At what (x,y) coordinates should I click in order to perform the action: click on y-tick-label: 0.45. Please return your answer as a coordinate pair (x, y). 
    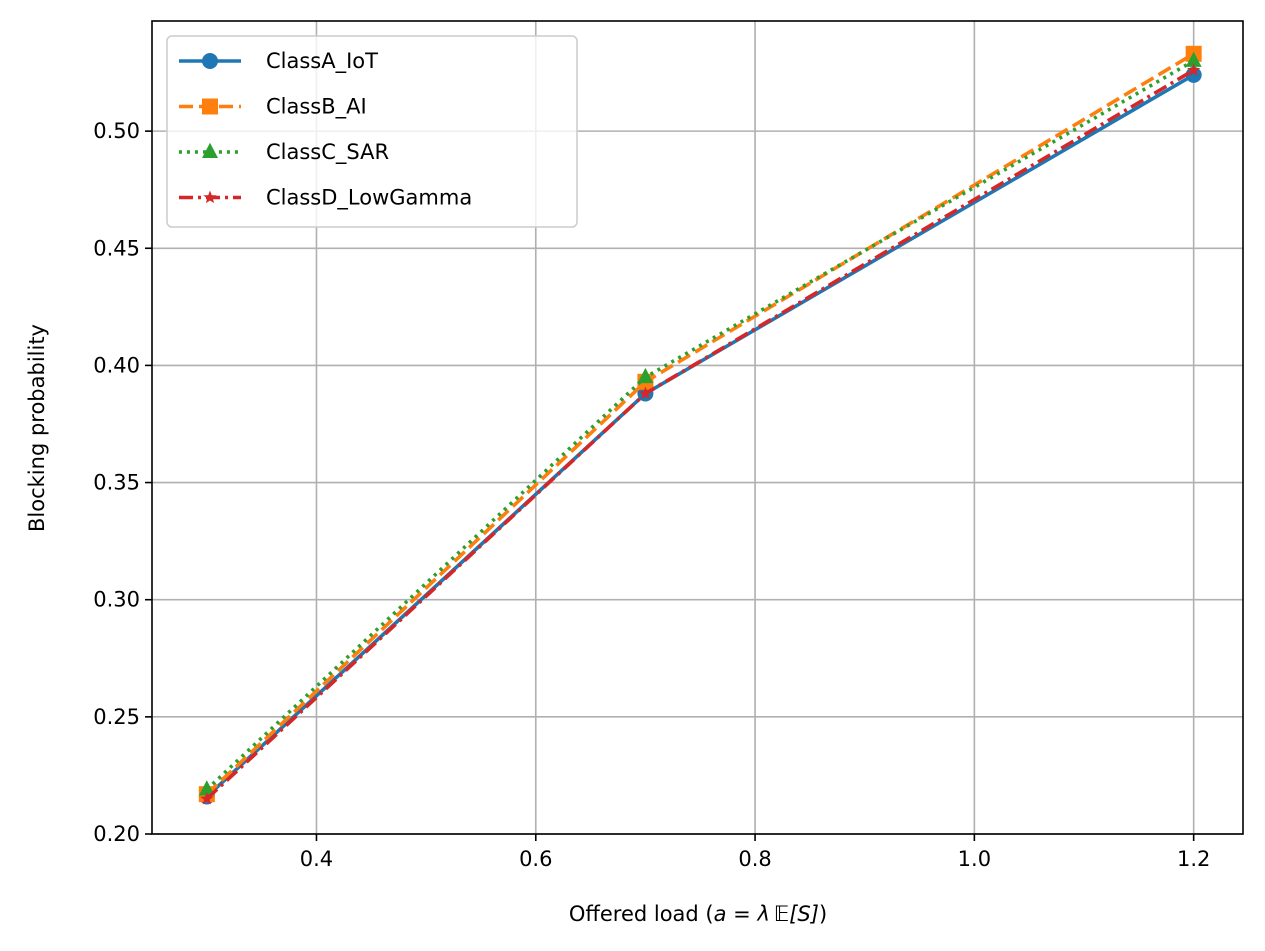
    Looking at the image, I should click on (116, 248).